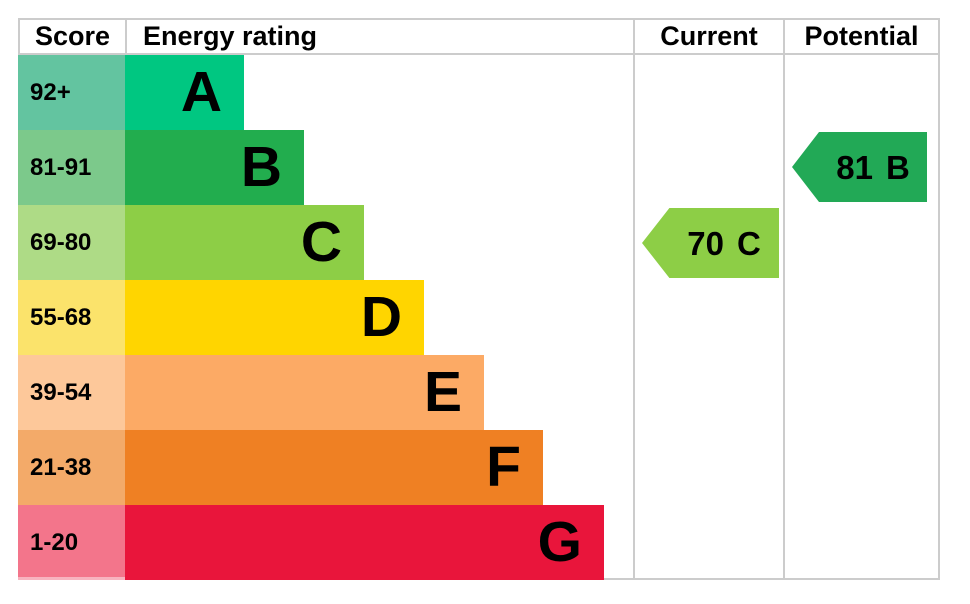 Image resolution: width=970 pixels, height=604 pixels. I want to click on rating-bar-f: F, so click(334, 467).